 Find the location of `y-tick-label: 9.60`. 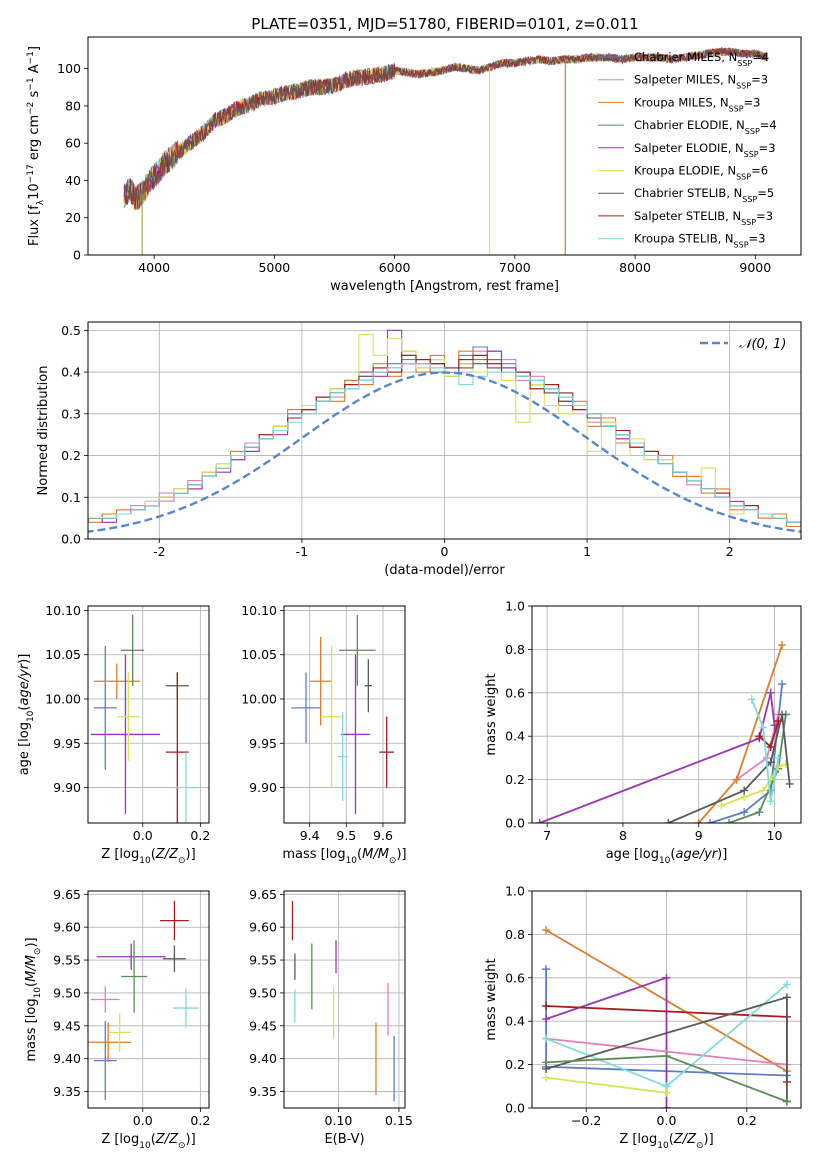

y-tick-label: 9.60 is located at coordinates (67, 927).